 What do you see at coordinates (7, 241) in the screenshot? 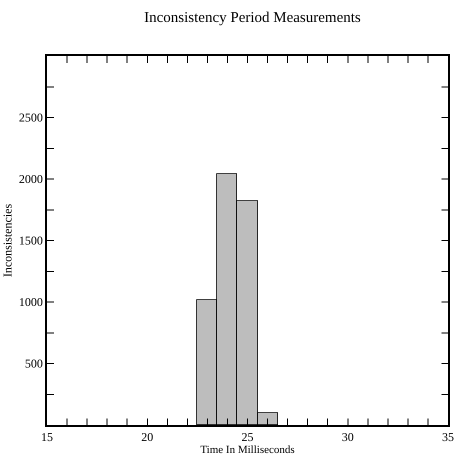
I see `y-axis-title: Inconsistencies` at bounding box center [7, 241].